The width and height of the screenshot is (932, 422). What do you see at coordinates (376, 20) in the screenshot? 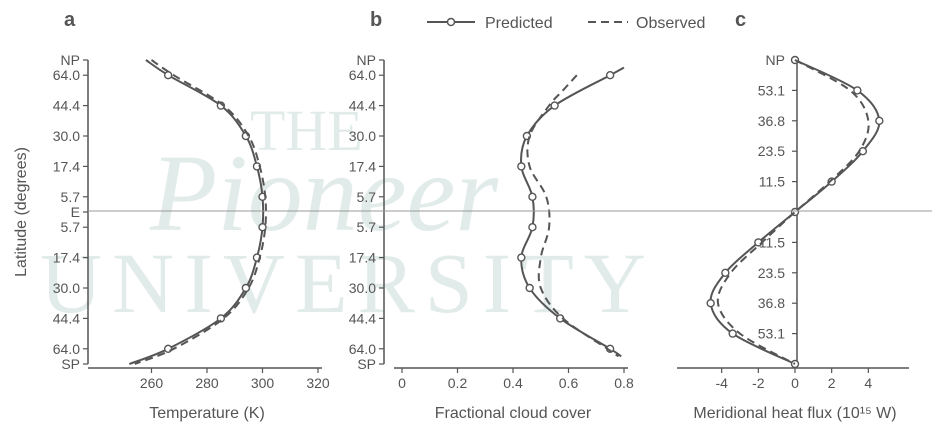
I see `panel-label-b: b` at bounding box center [376, 20].